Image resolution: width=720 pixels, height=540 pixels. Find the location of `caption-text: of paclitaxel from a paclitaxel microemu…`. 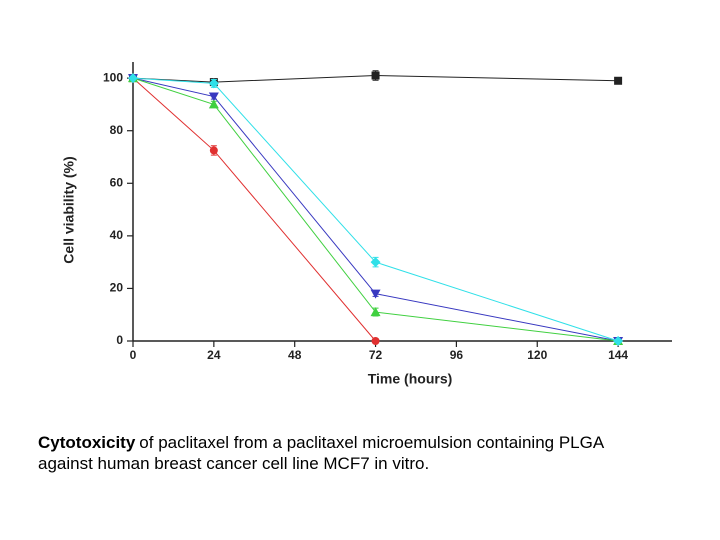

caption-text: of paclitaxel from a paclitaxel microemu… is located at coordinates (321, 453).